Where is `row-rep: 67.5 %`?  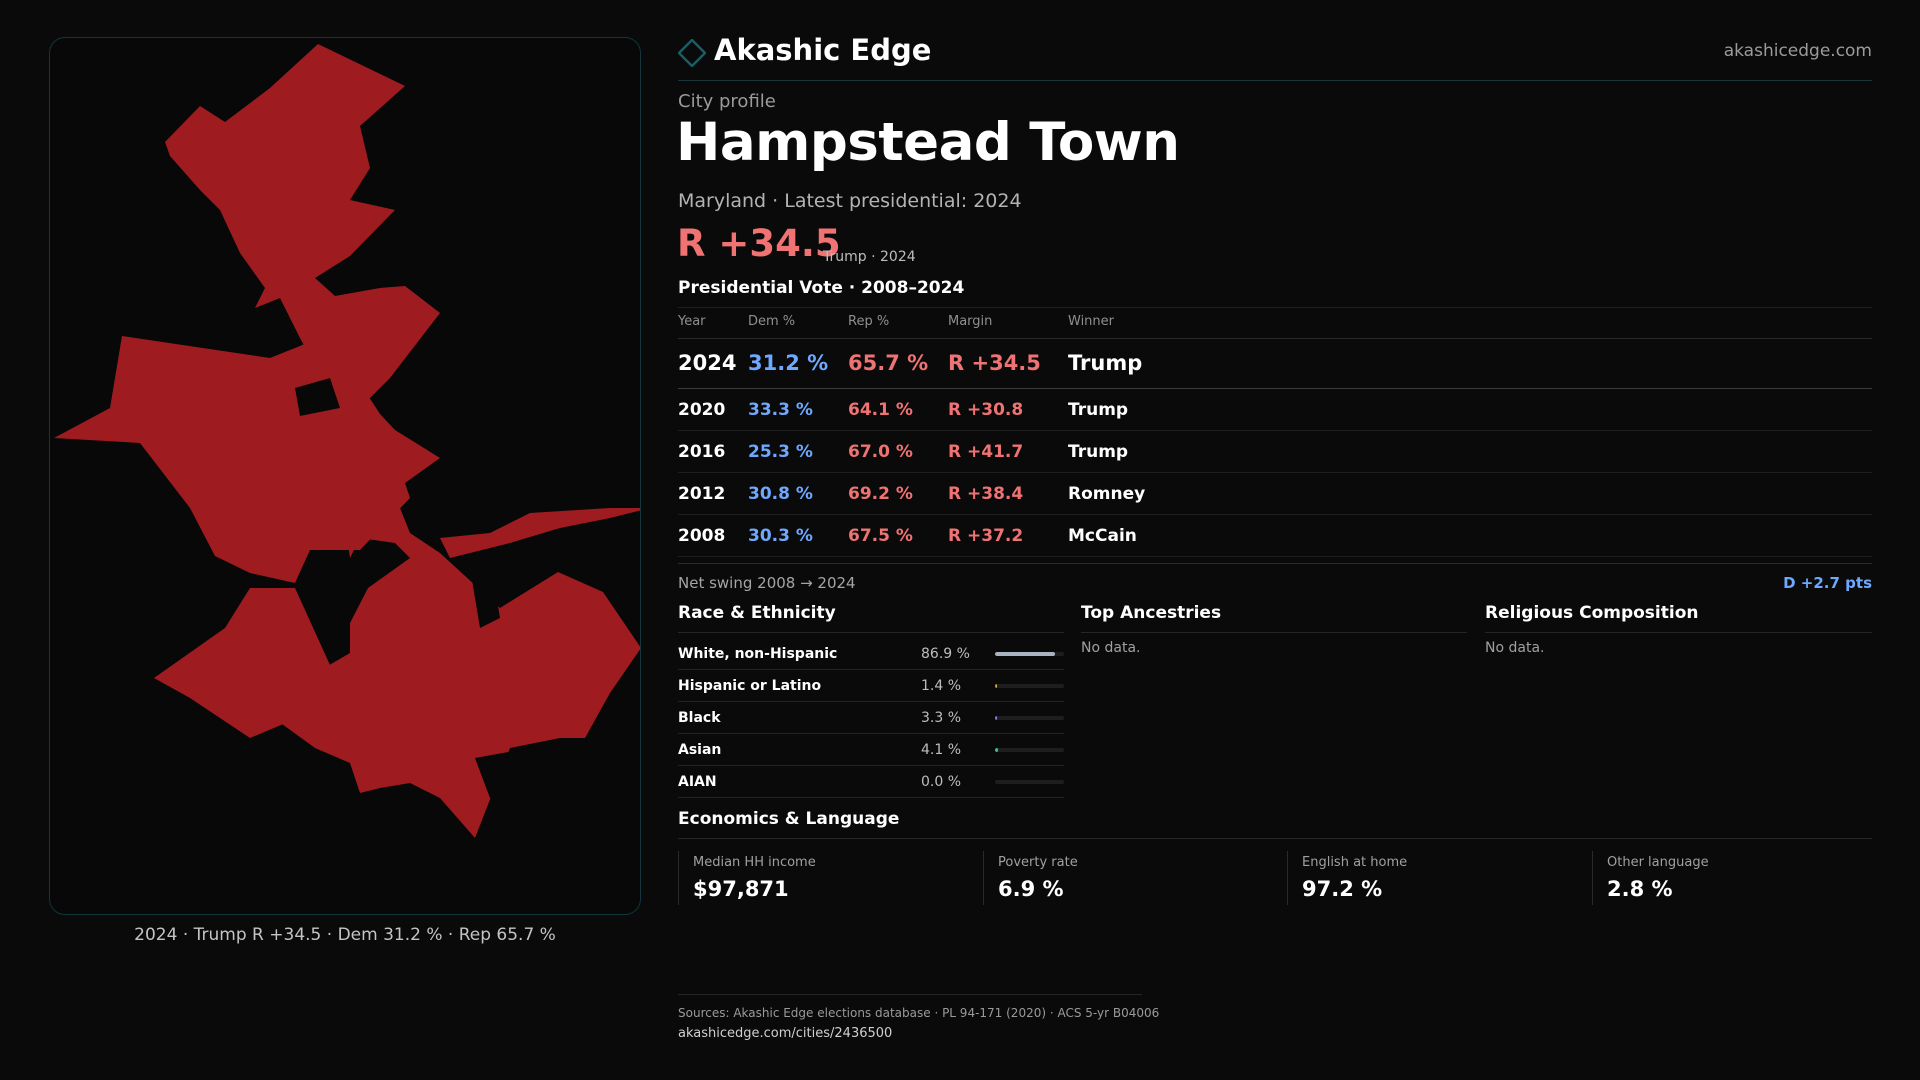 row-rep: 67.5 % is located at coordinates (880, 536).